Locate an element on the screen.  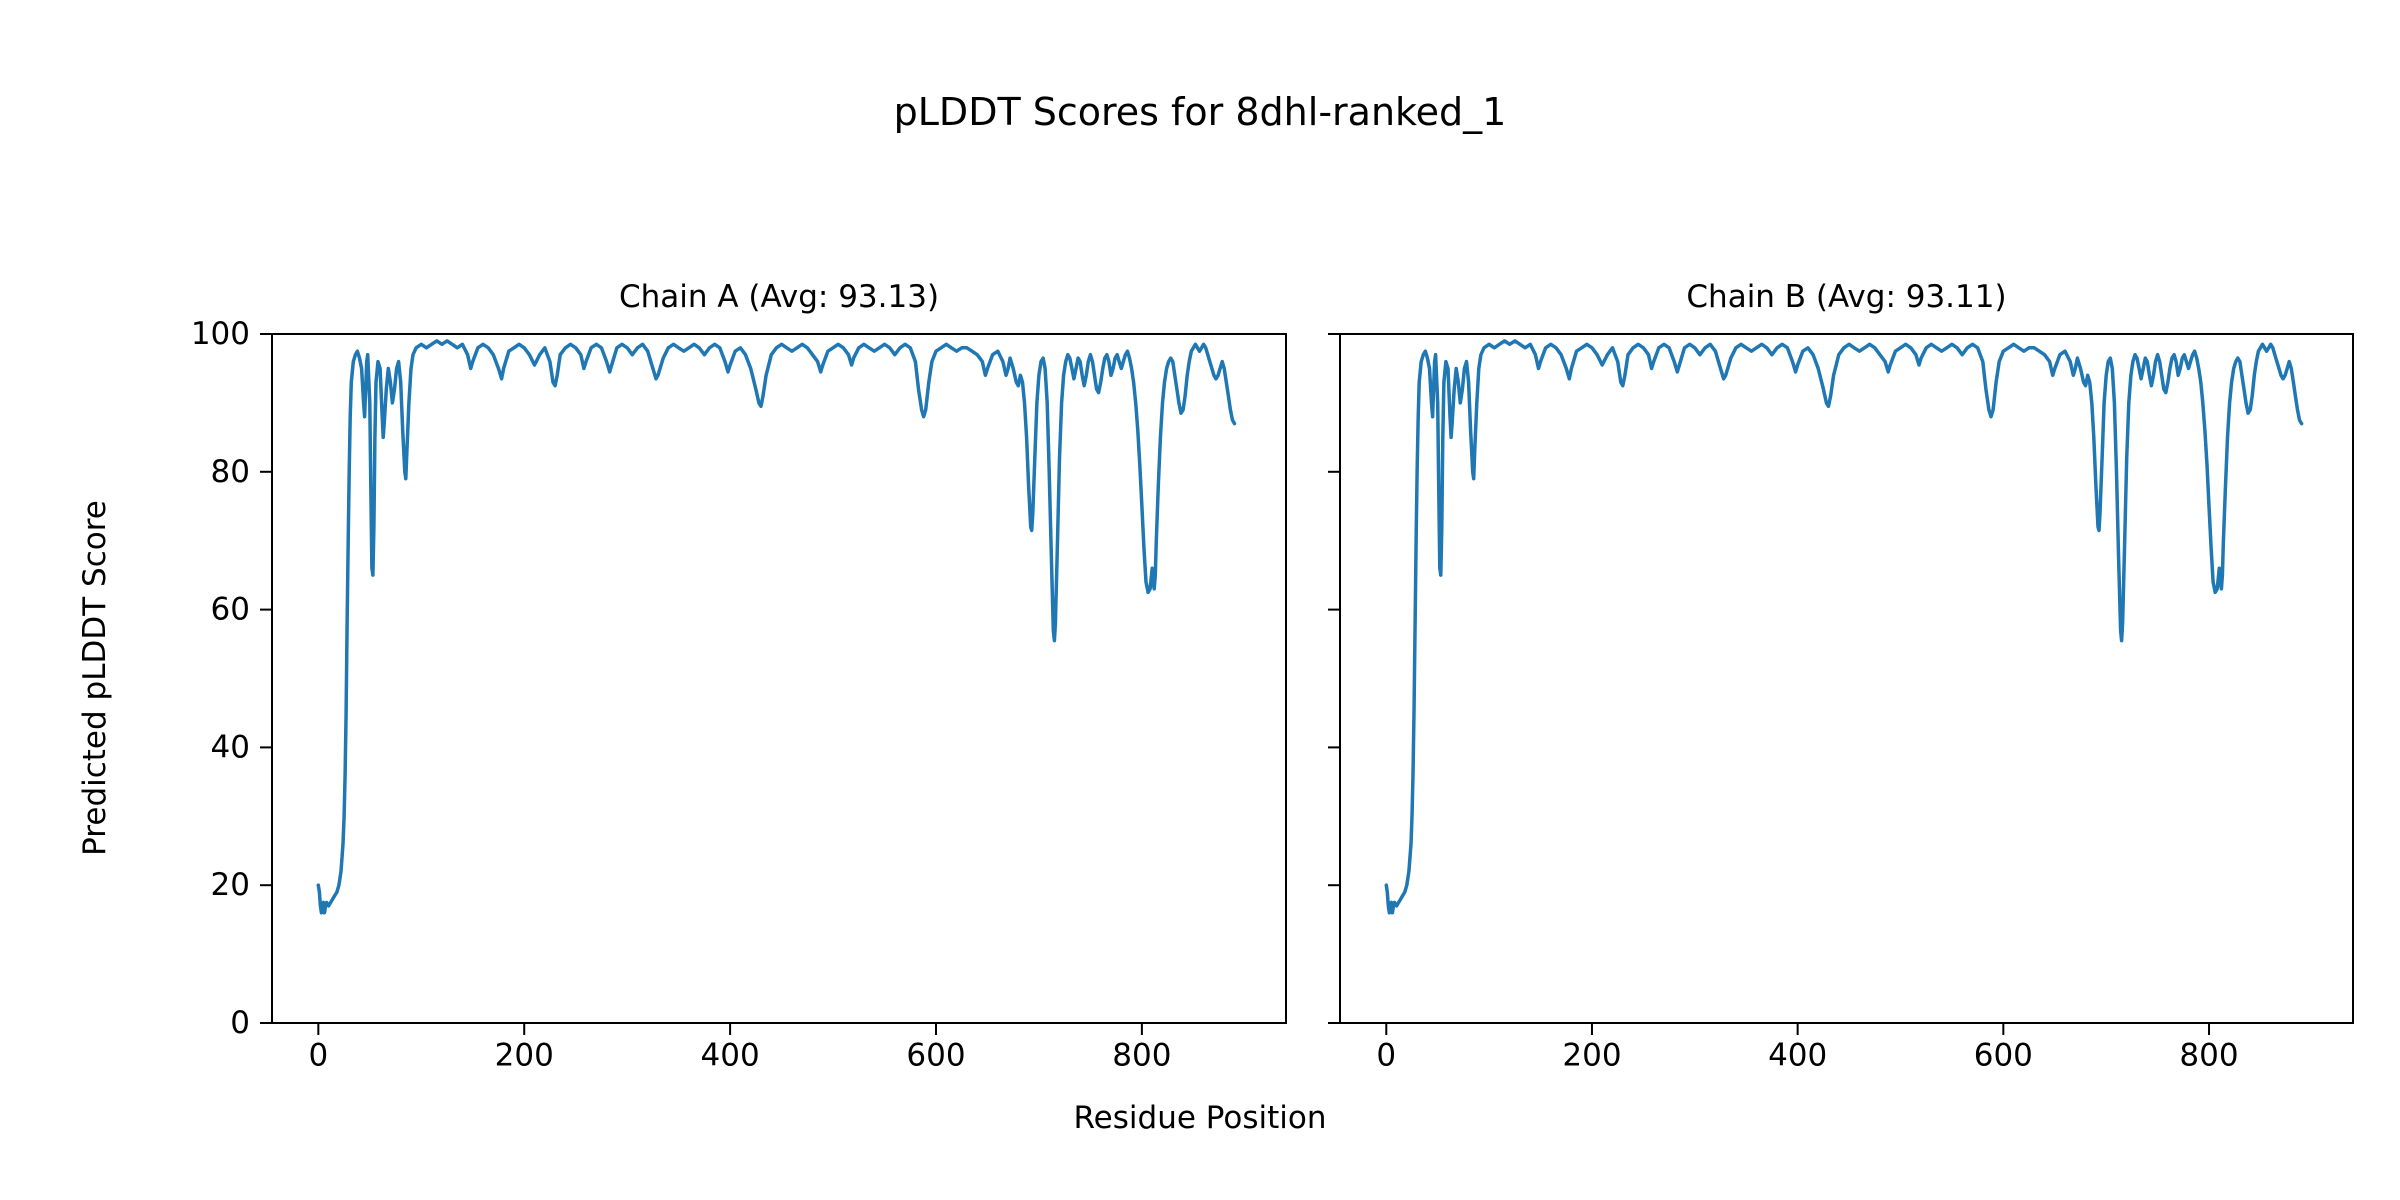
y-tick-label: 40 is located at coordinates (230, 747).